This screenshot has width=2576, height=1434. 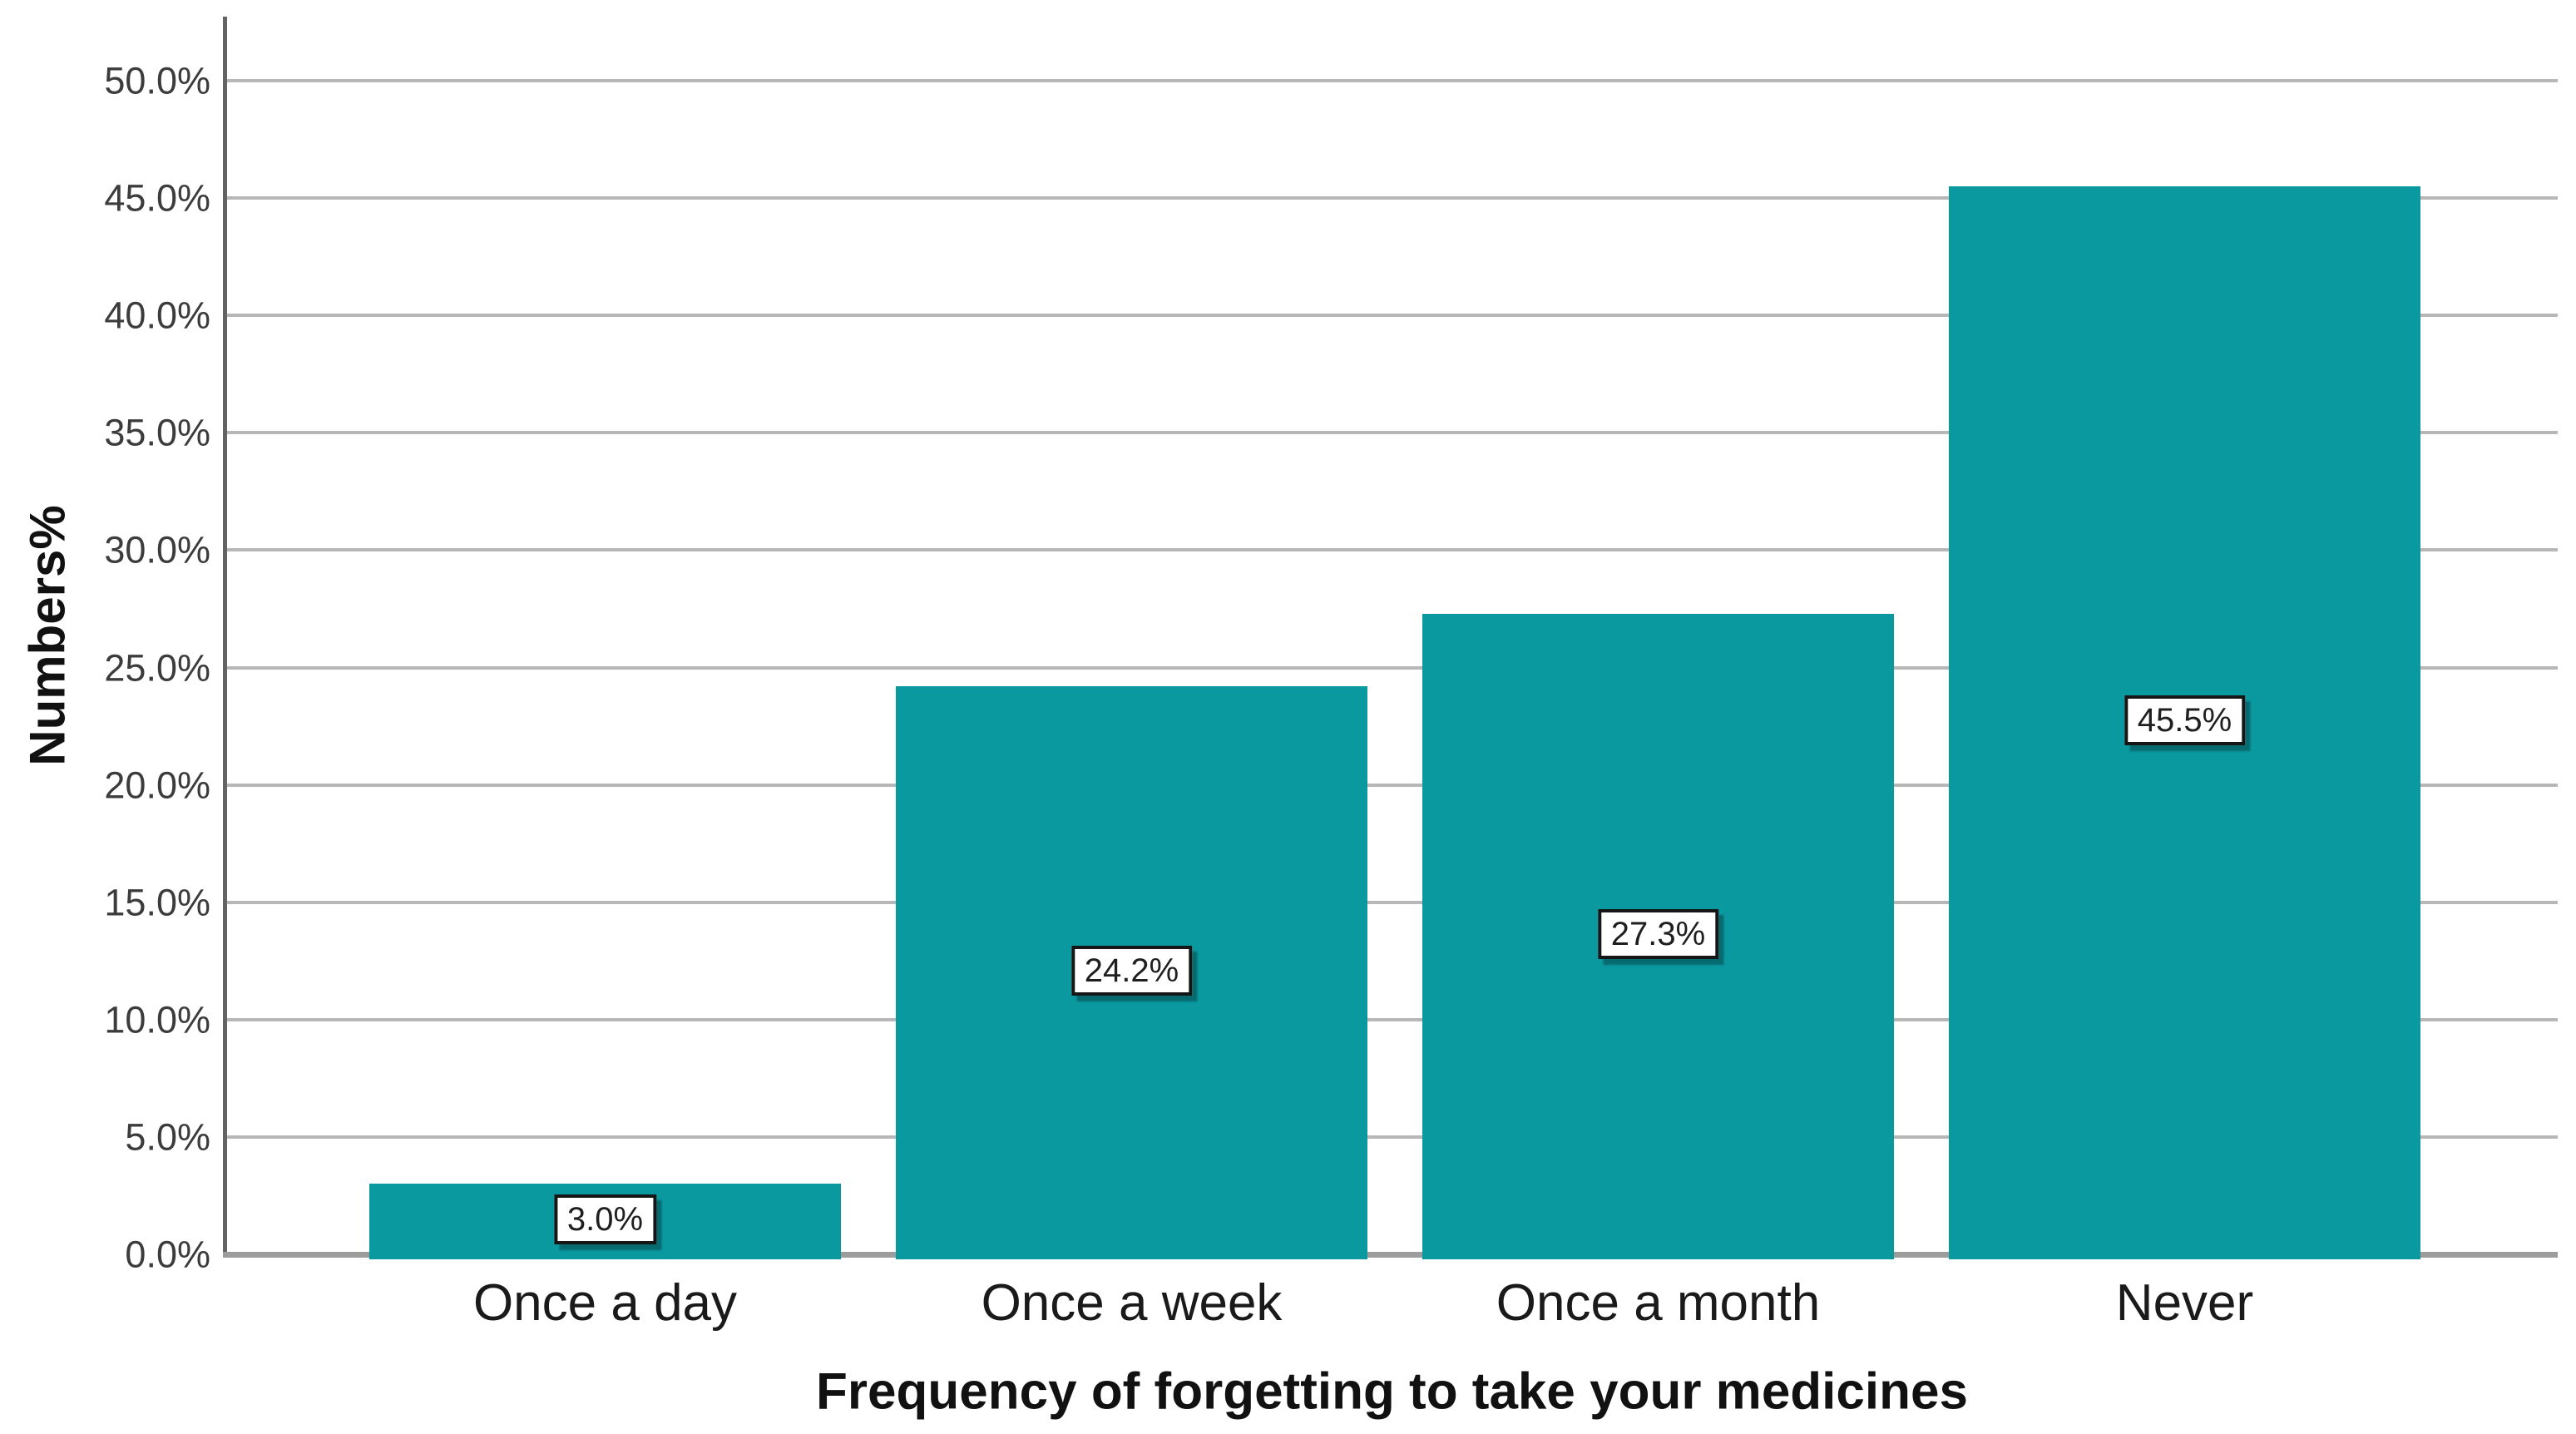 I want to click on y-tick-label-45.0pct: 45.0%, so click(x=157, y=198).